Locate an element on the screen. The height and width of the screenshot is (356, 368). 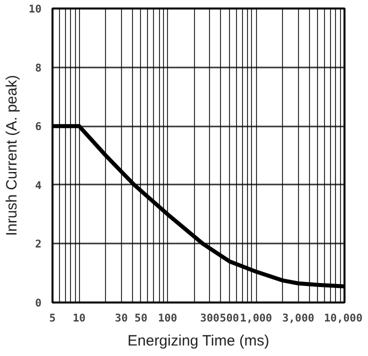
y-tick-label: 10 is located at coordinates (35, 9).